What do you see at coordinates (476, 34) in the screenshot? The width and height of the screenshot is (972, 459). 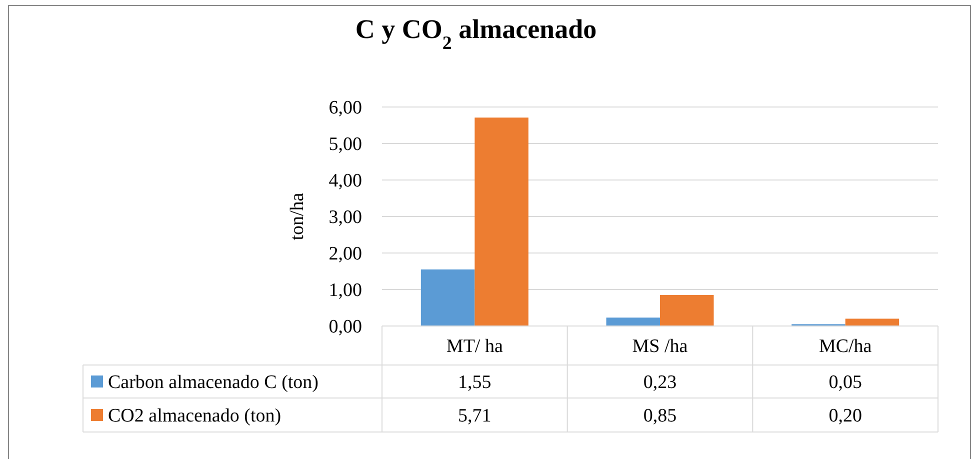 I see `chart-title: C y CO$_{2}$ almacenado` at bounding box center [476, 34].